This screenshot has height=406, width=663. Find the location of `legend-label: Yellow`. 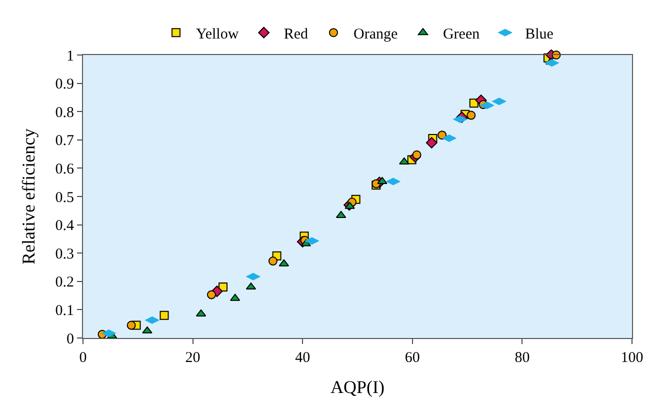

legend-label: Yellow is located at coordinates (217, 34).